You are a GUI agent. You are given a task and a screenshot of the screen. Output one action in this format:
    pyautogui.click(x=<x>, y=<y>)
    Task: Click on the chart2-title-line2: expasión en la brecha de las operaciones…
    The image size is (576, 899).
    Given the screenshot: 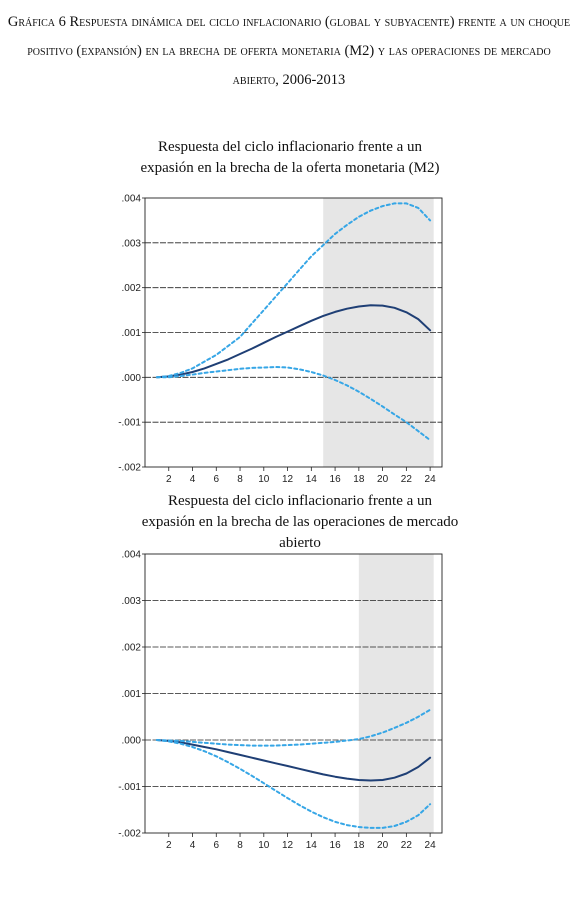 What is the action you would take?
    pyautogui.click(x=300, y=532)
    